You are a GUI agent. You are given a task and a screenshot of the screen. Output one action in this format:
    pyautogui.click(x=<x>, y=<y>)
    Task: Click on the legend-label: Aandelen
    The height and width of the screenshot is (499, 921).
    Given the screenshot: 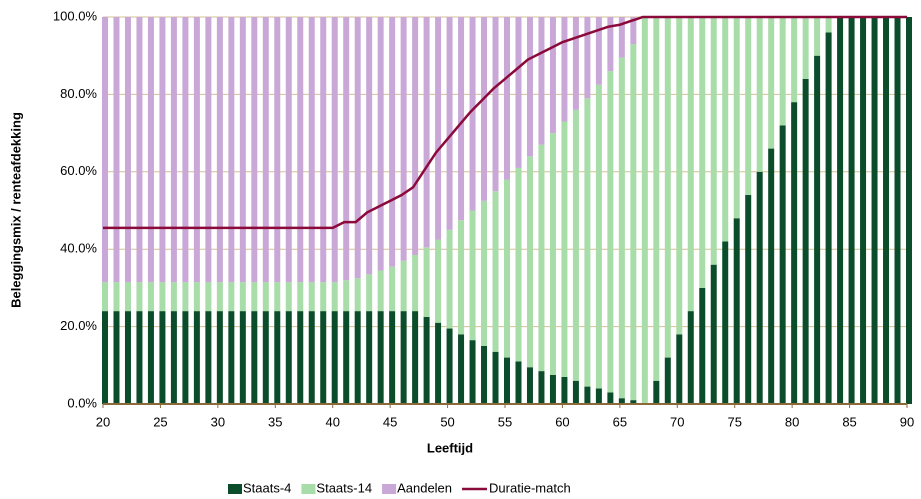 What is the action you would take?
    pyautogui.click(x=424, y=487)
    